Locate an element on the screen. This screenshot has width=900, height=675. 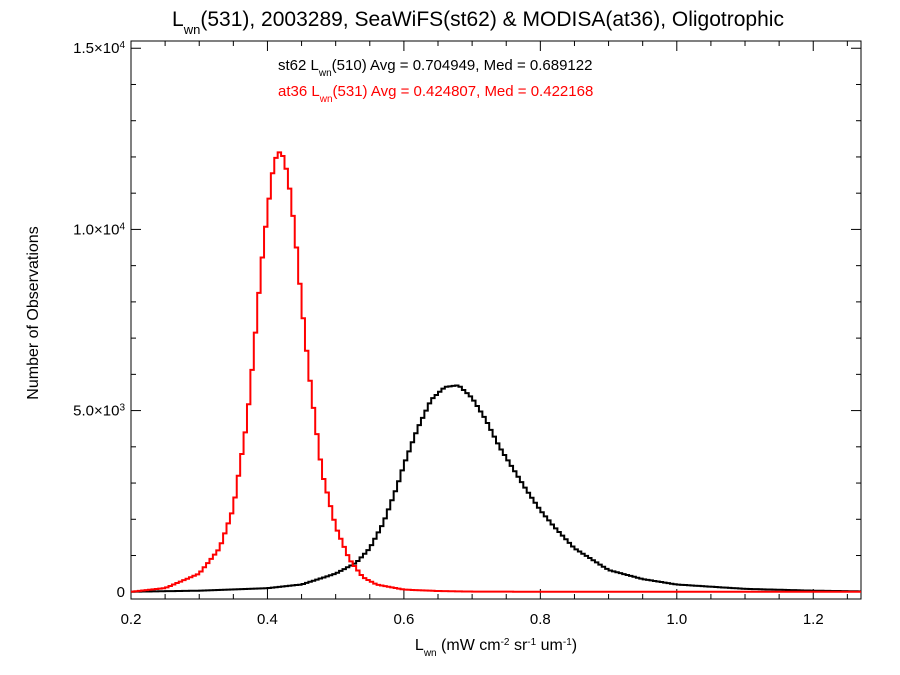
y-tick-label: 5.0×10³ is located at coordinates (99, 411).